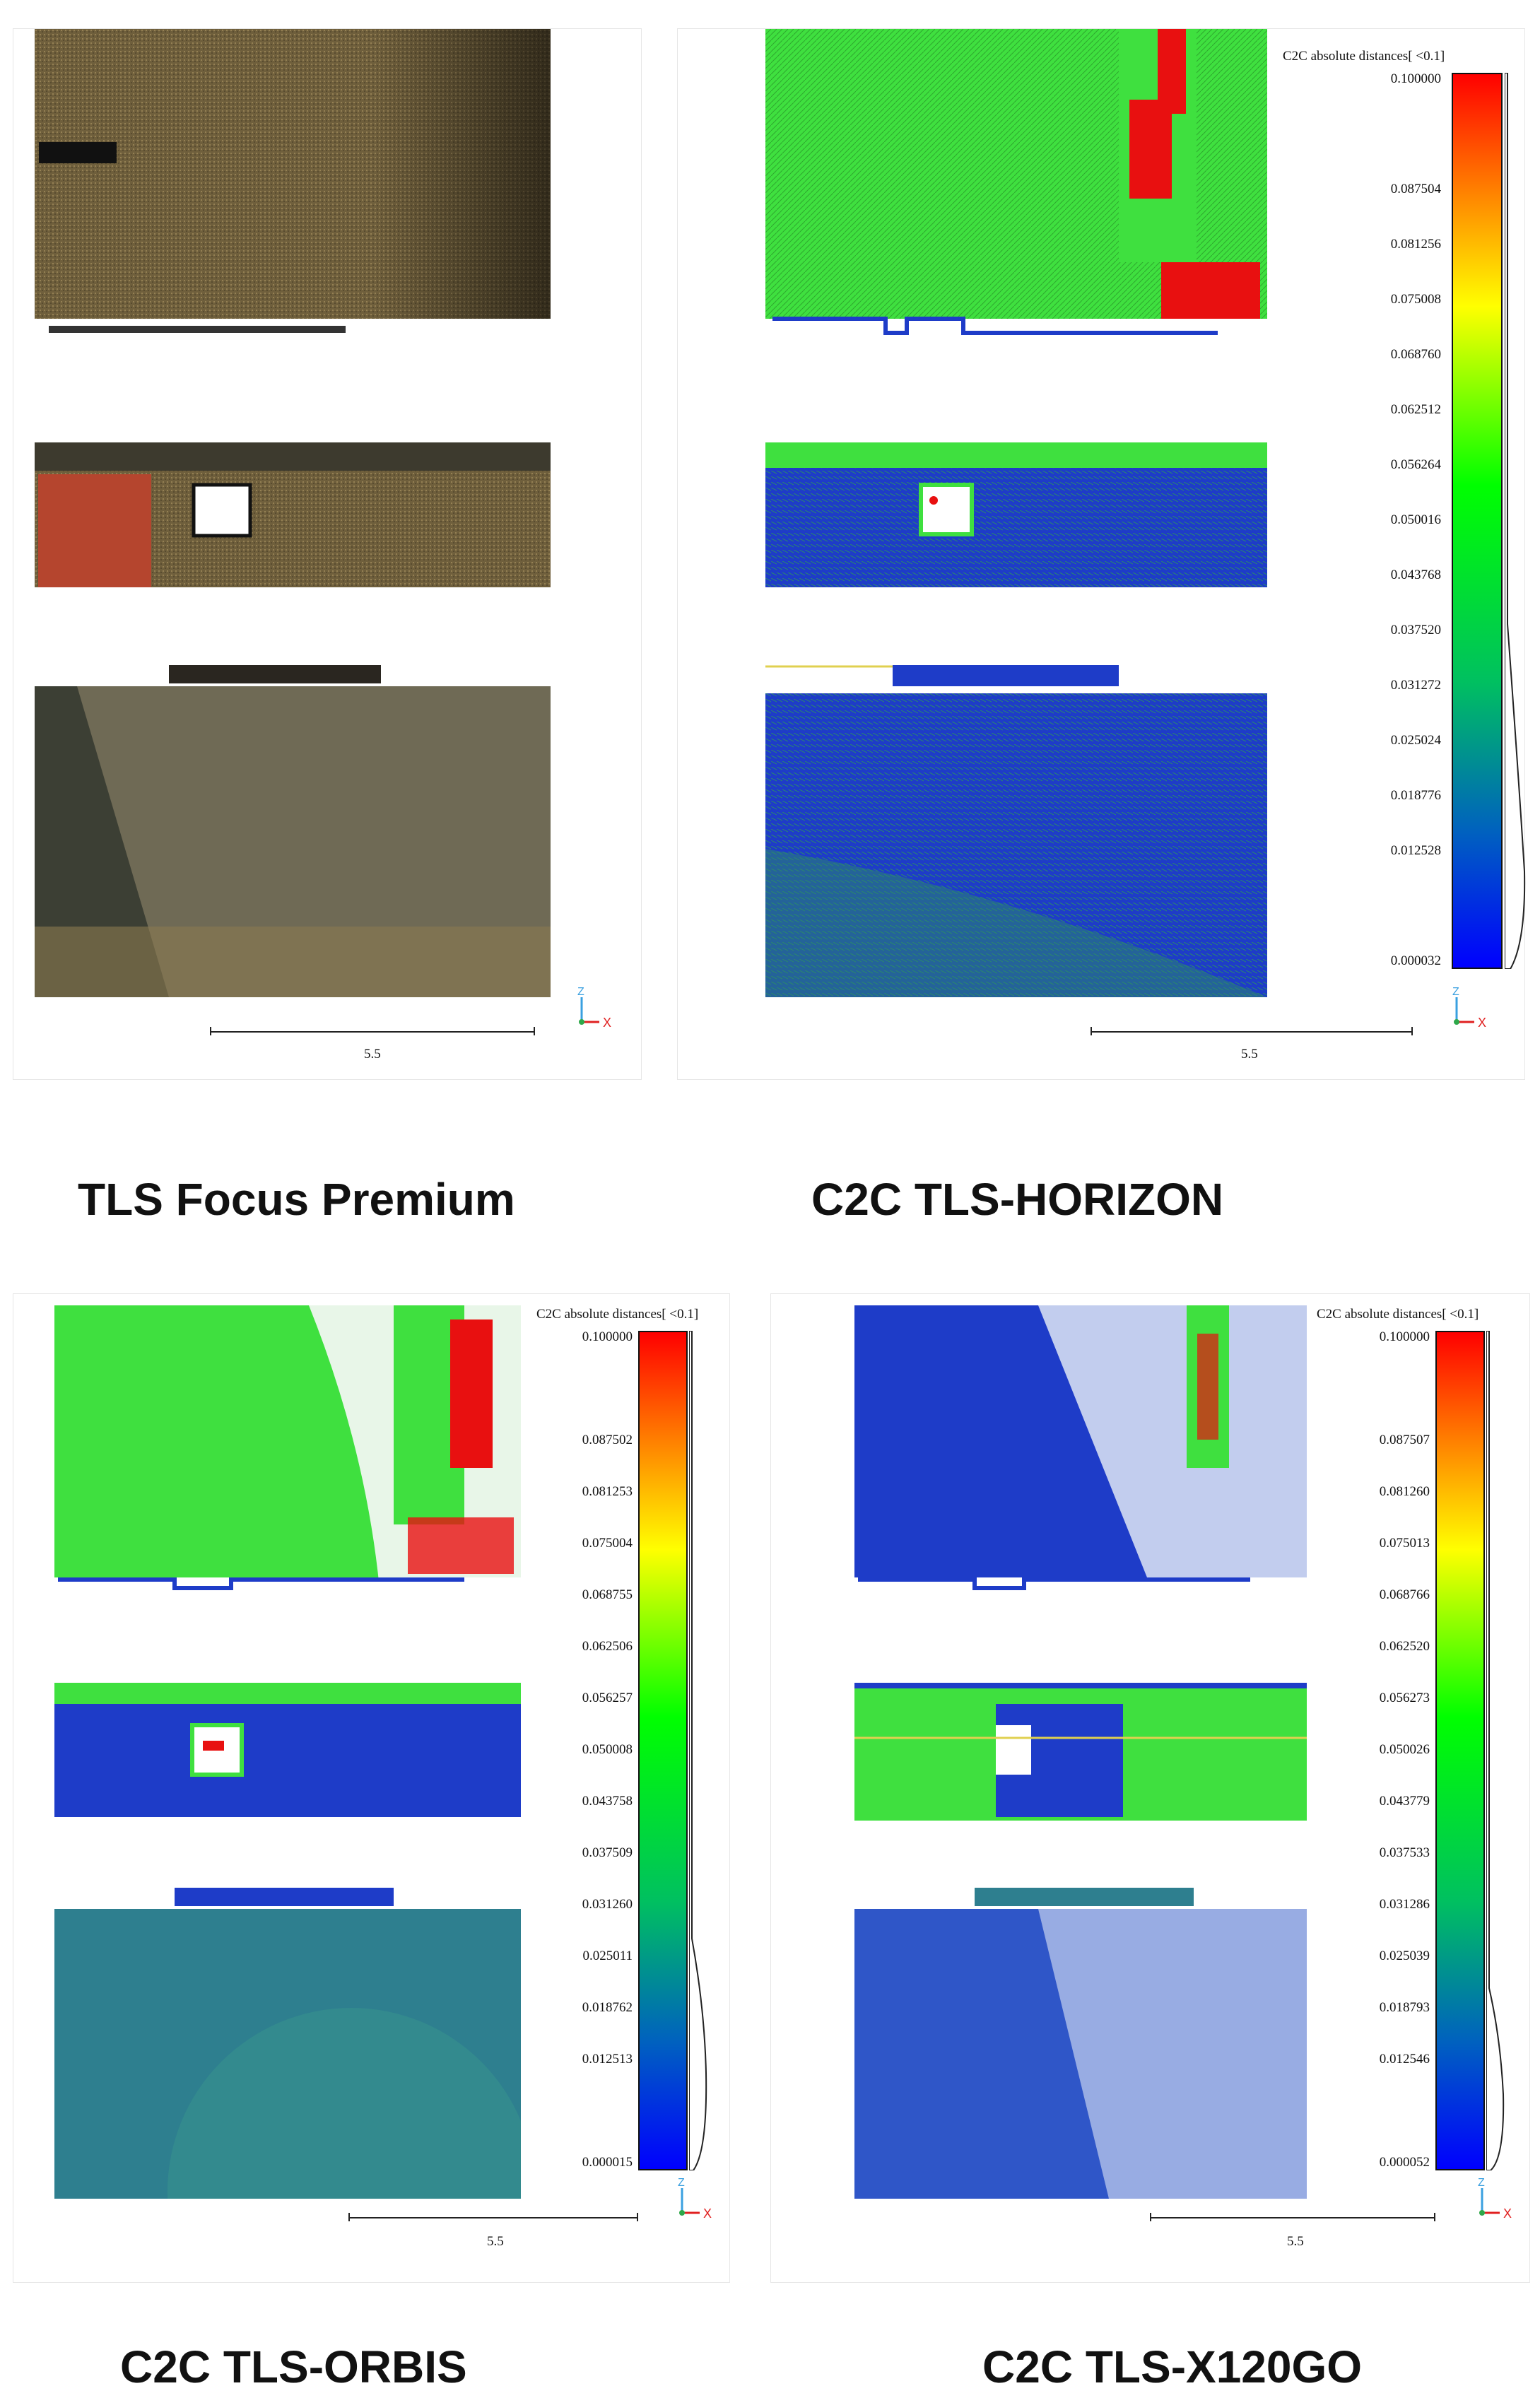 The width and height of the screenshot is (1540, 2398). What do you see at coordinates (1404, 1956) in the screenshot?
I see `colorbar-tick-label: 0.025039` at bounding box center [1404, 1956].